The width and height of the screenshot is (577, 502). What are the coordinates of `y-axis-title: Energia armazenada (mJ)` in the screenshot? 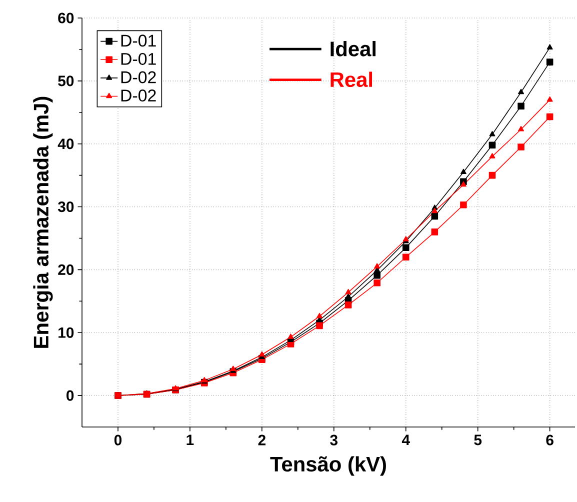 It's located at (43, 222).